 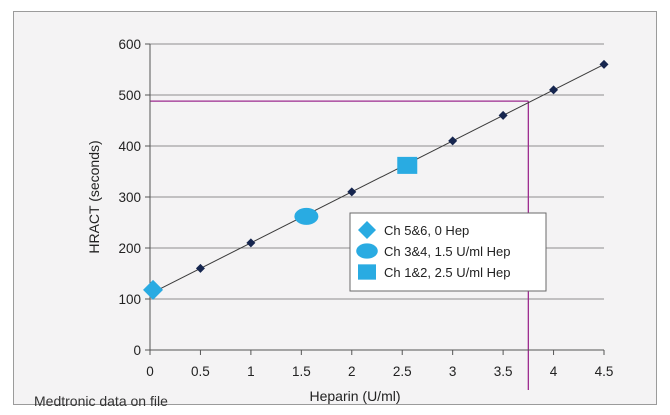 I want to click on xtick-label-1: 1, so click(x=251, y=371).